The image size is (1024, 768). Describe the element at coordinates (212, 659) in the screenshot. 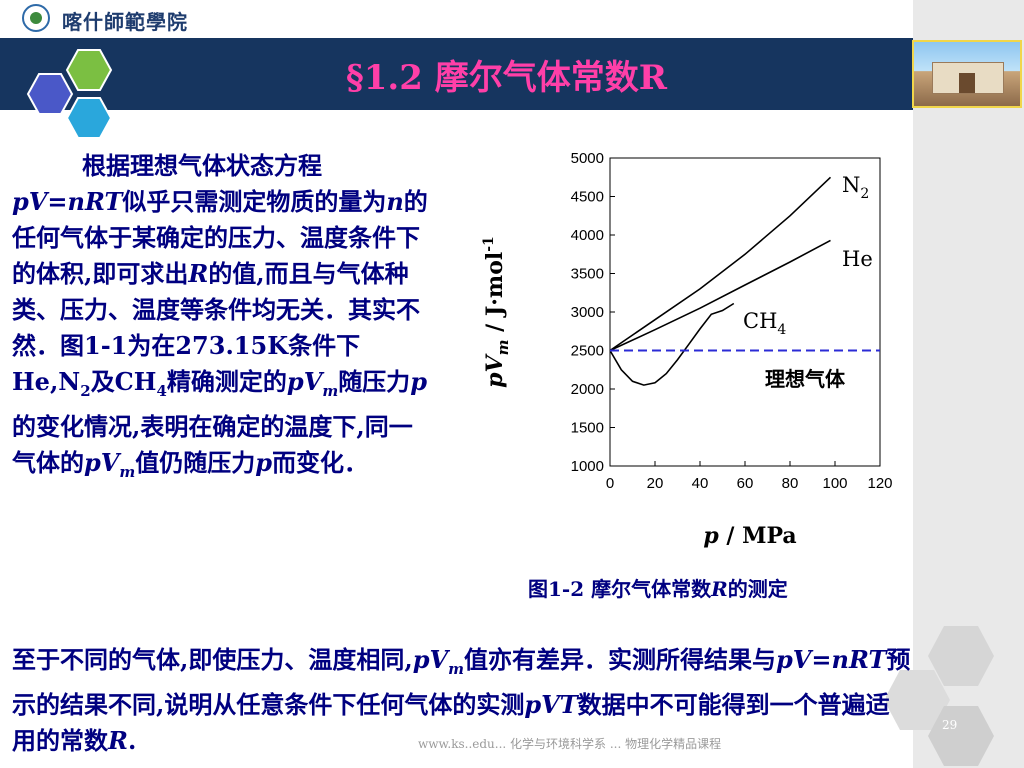

I see `text-run: 至于不同的气体,即使压力、温度相同,` at that location.